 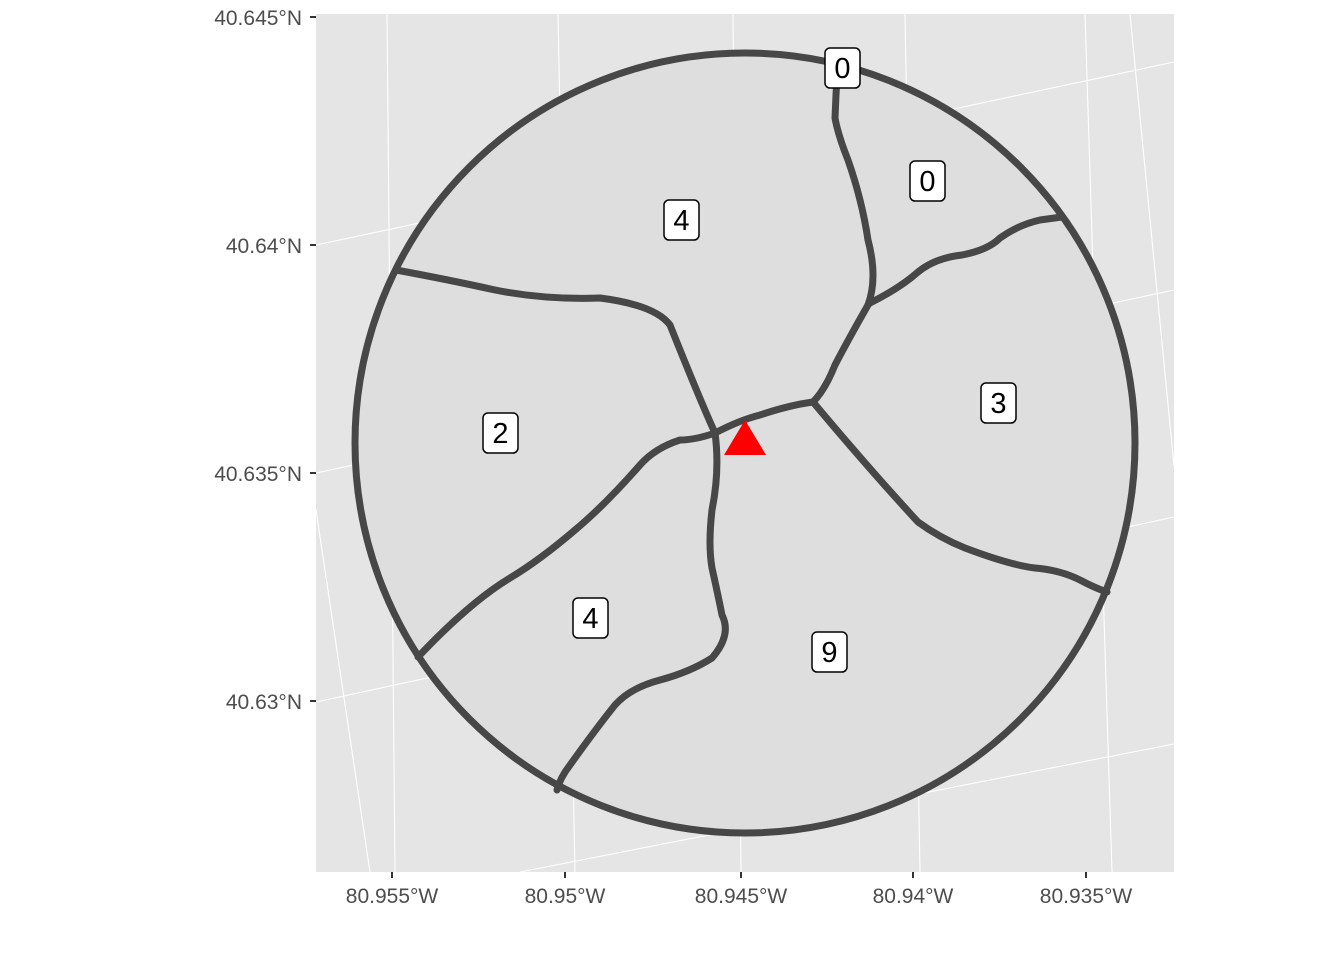 I want to click on boundary-east, so click(x=960, y=497).